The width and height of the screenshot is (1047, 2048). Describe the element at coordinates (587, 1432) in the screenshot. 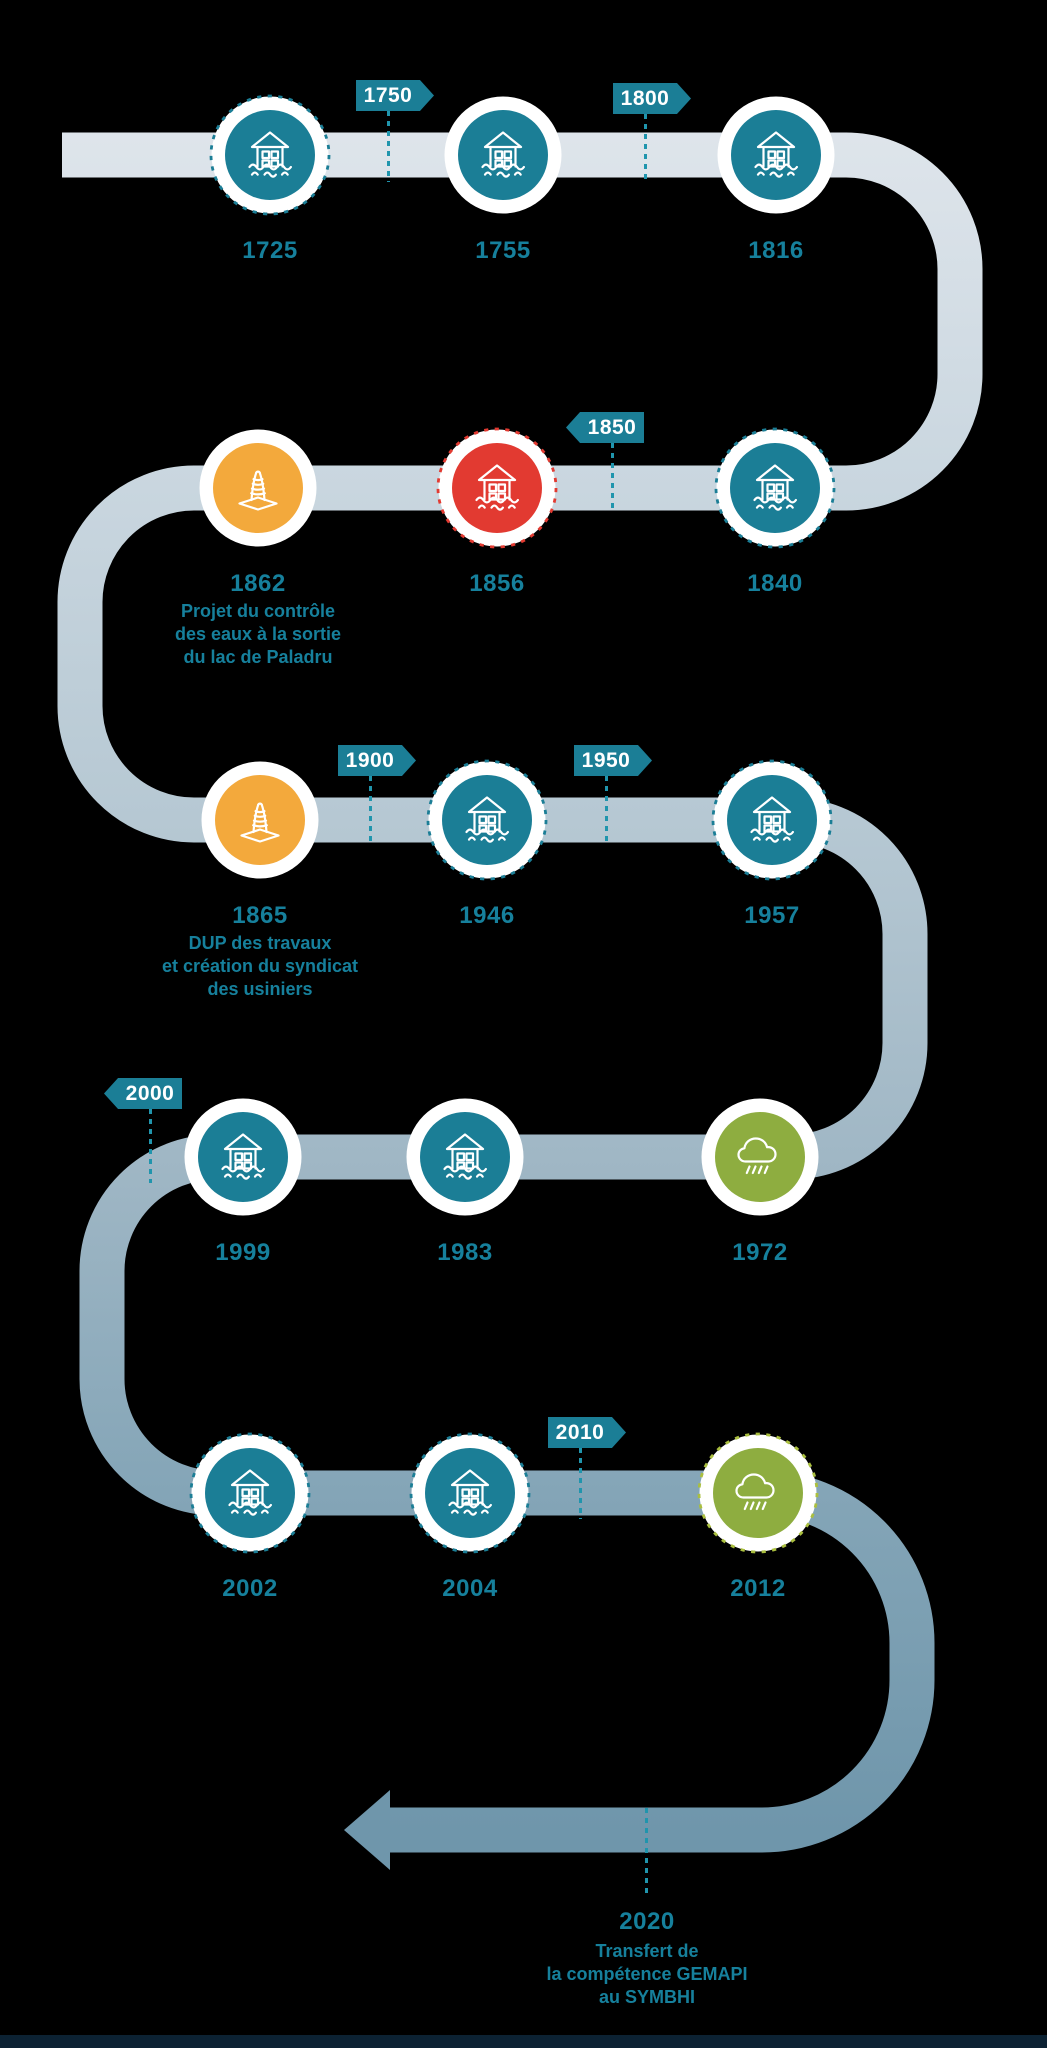

I see `milestone-flag-2010: 2010` at that location.